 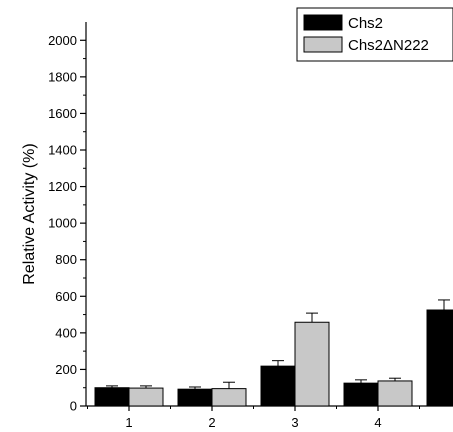 What do you see at coordinates (62, 223) in the screenshot?
I see `y-tick-label: 1000` at bounding box center [62, 223].